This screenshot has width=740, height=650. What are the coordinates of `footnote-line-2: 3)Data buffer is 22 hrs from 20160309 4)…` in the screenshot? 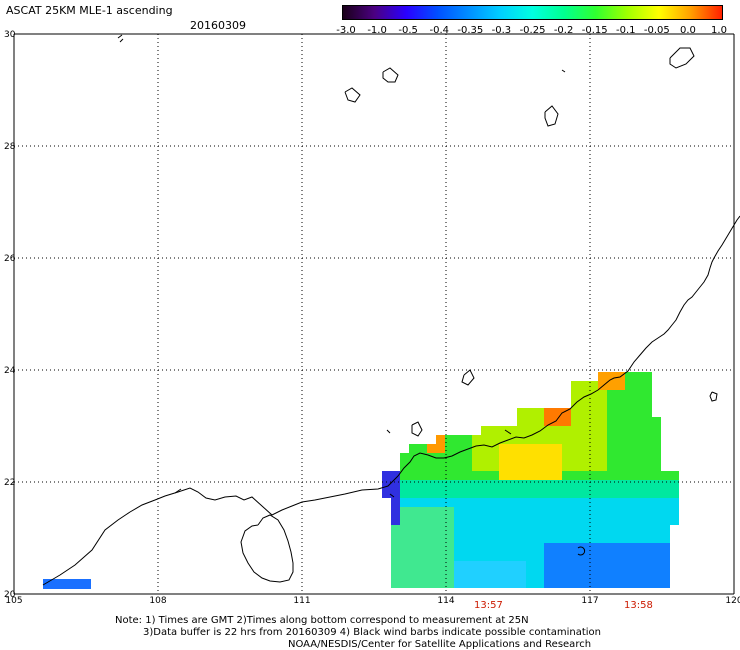 It's located at (372, 632).